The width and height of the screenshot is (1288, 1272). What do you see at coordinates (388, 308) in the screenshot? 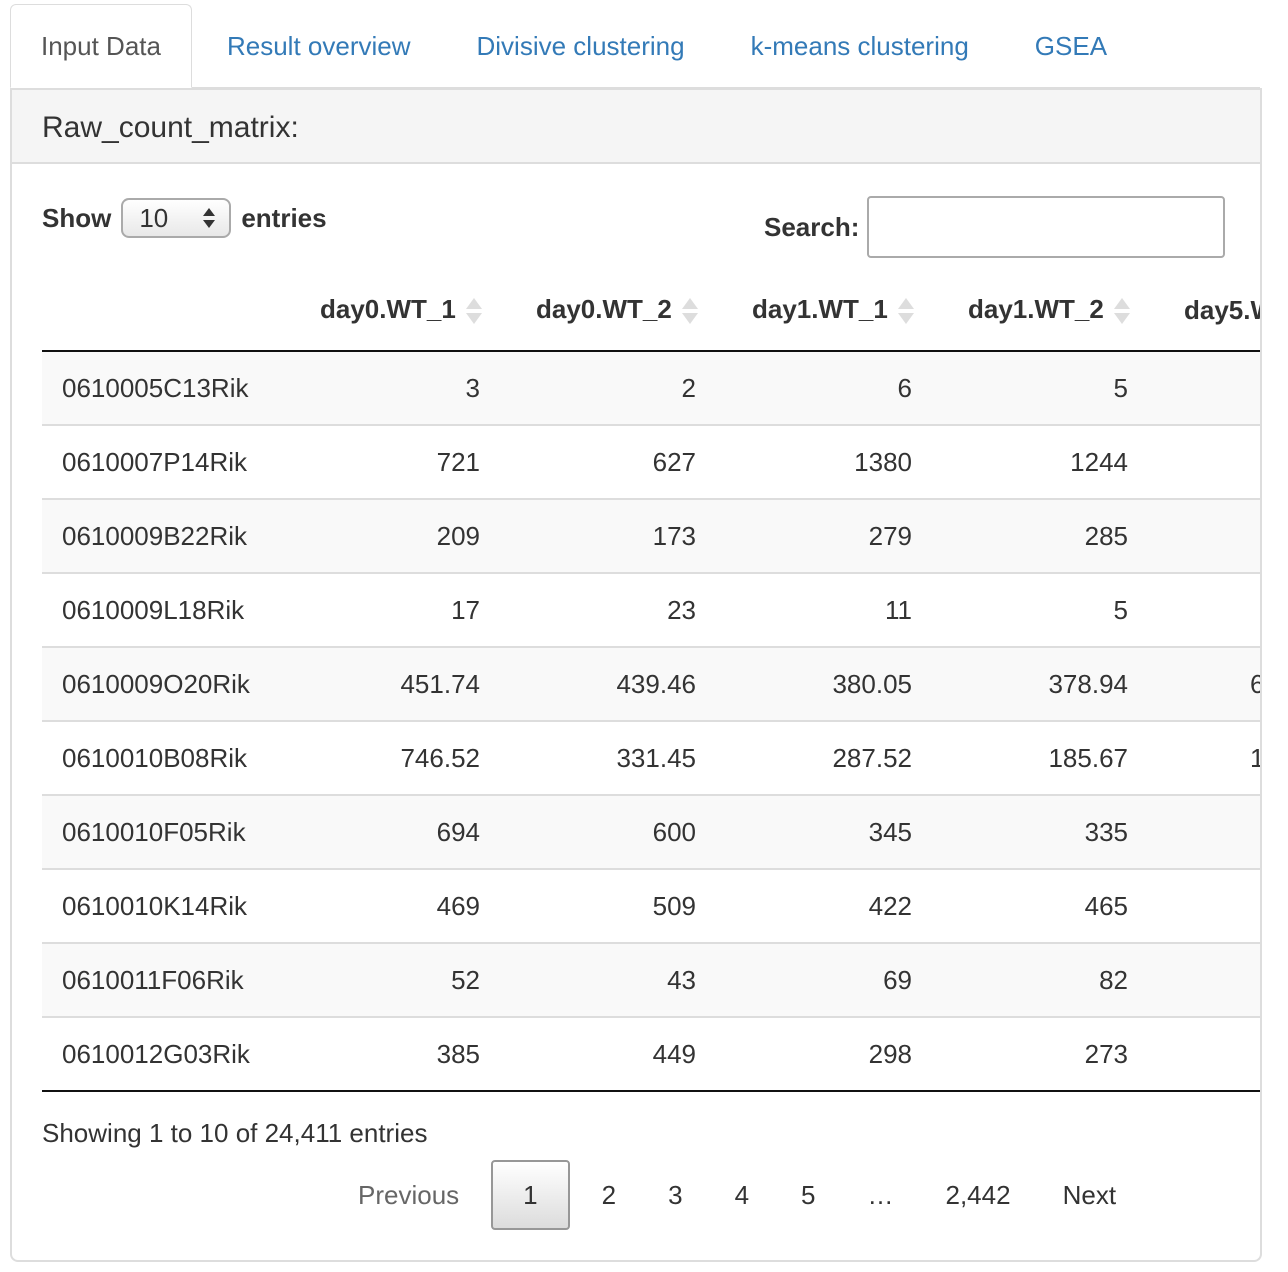
I see `column-label: day0.WT_1` at bounding box center [388, 308].